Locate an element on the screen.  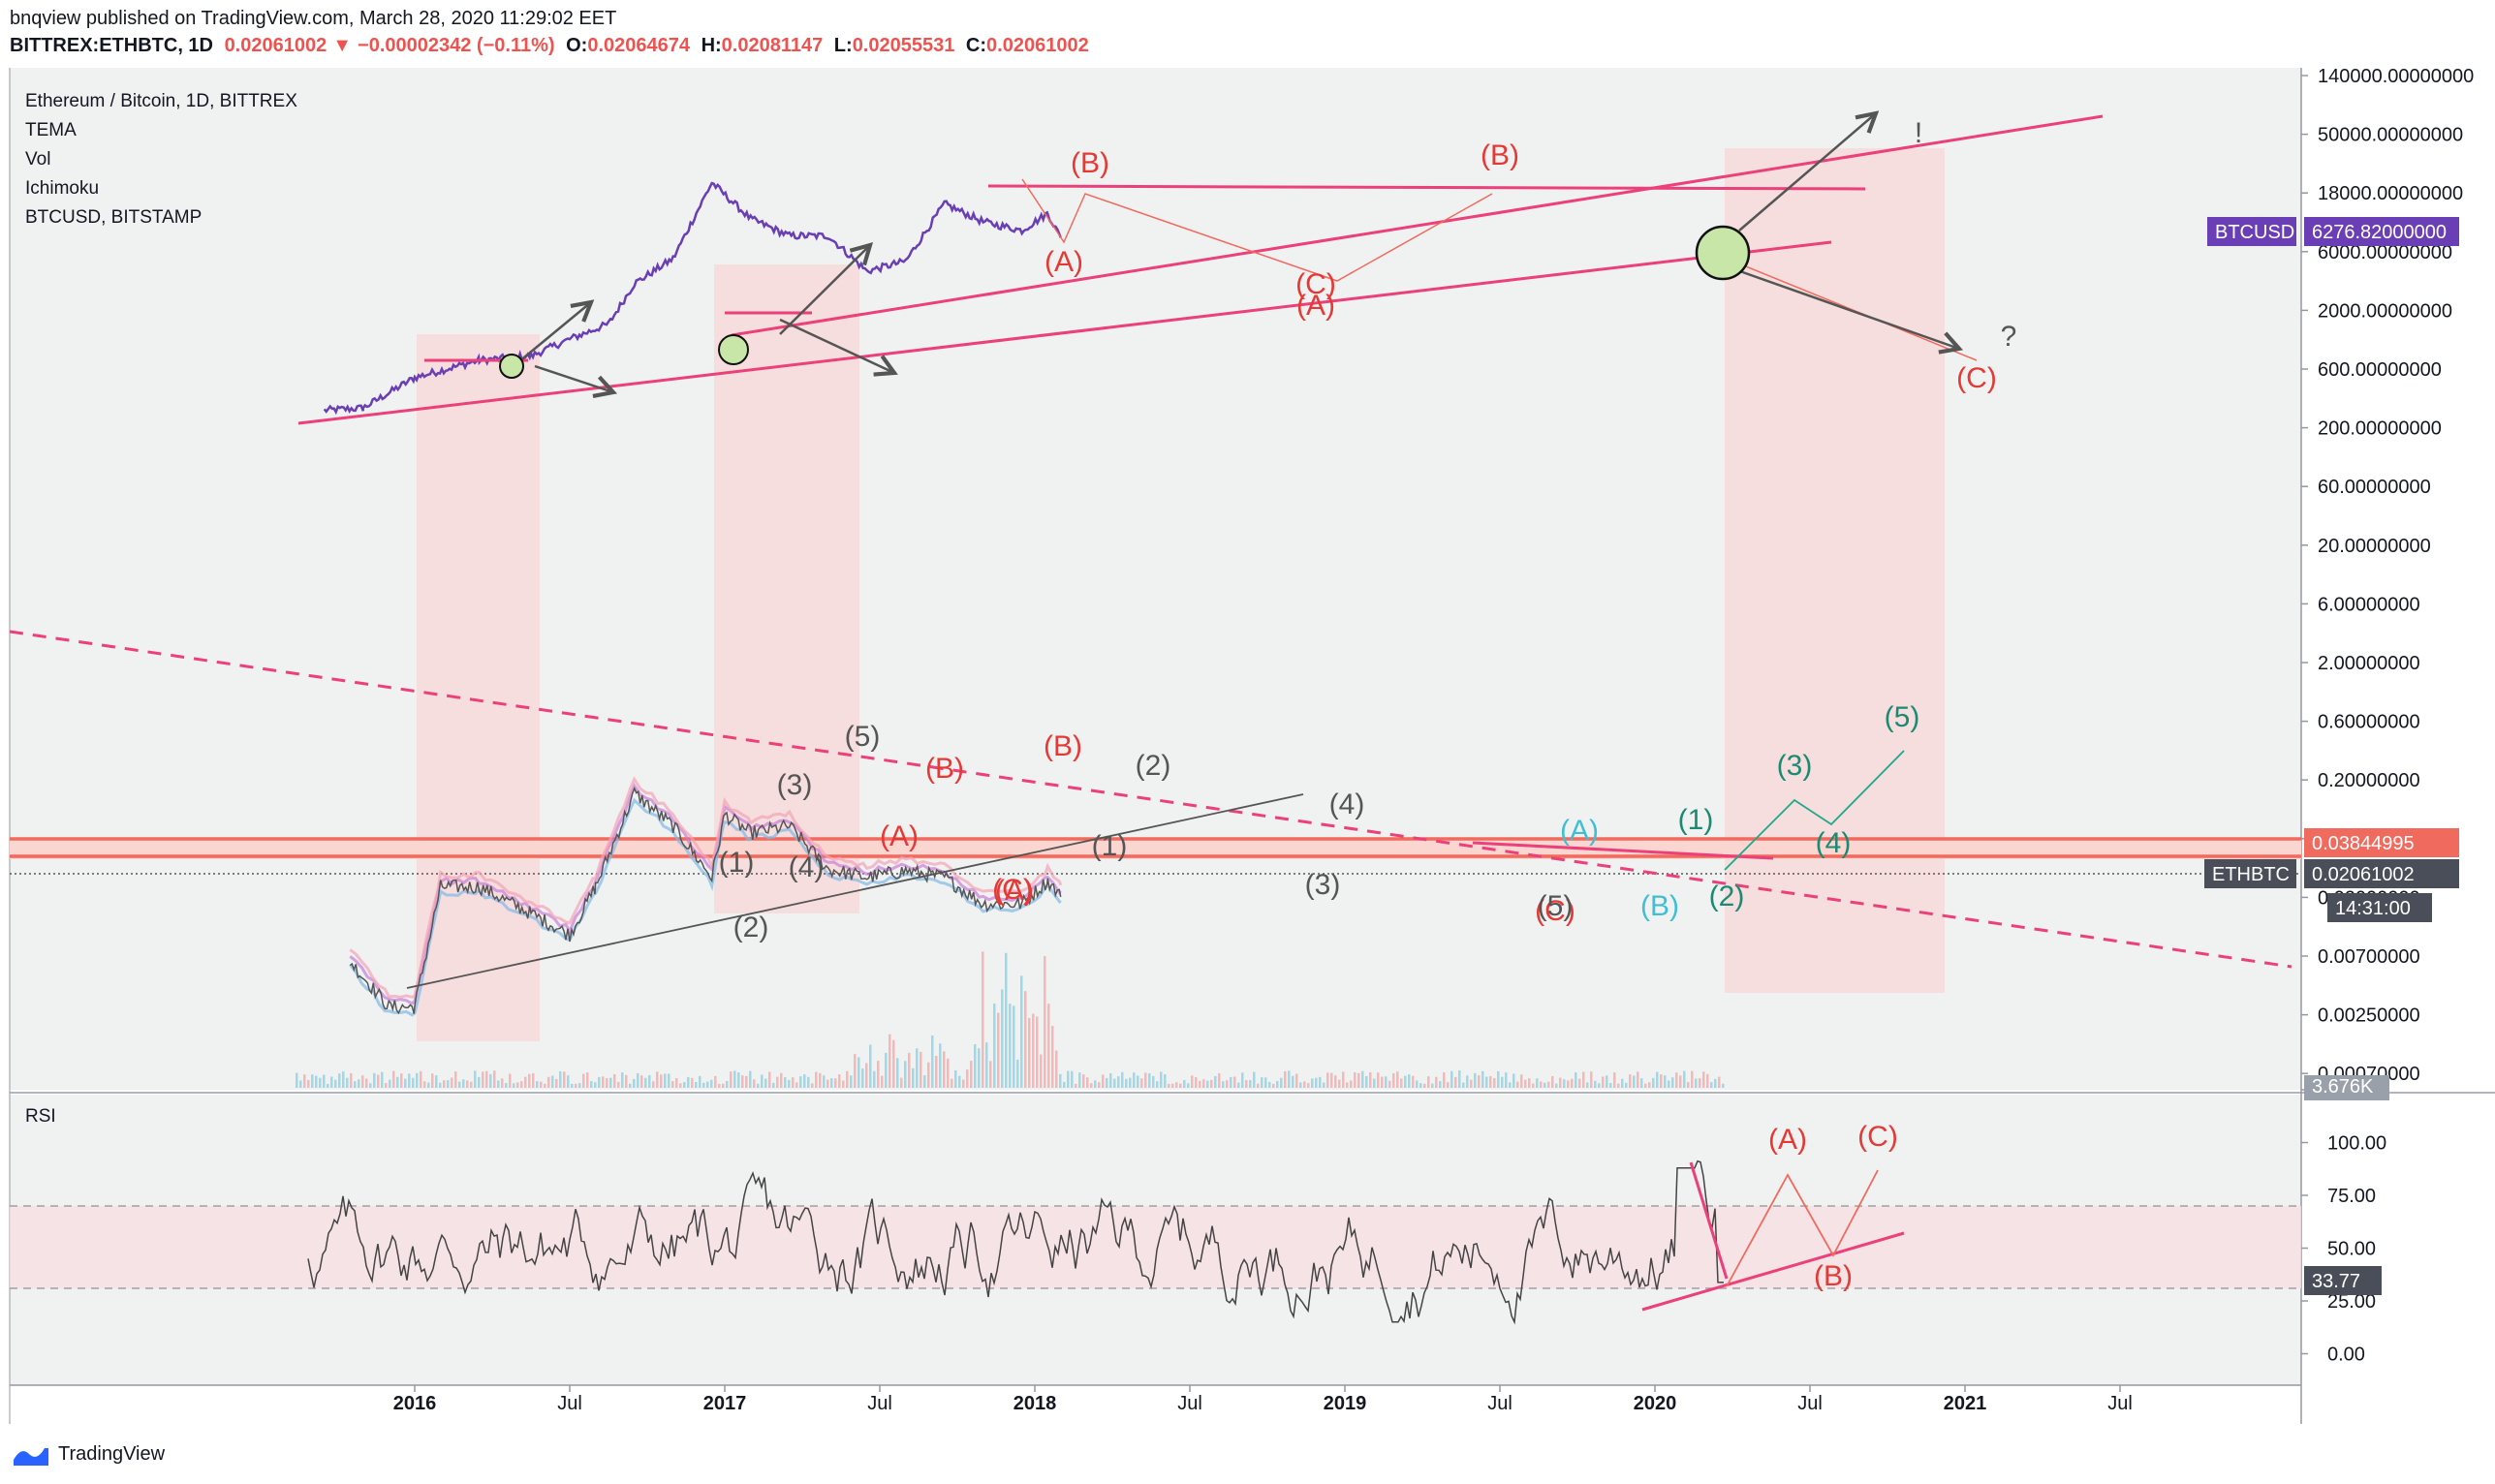
ema-ribbon-line is located at coordinates (705, 894).